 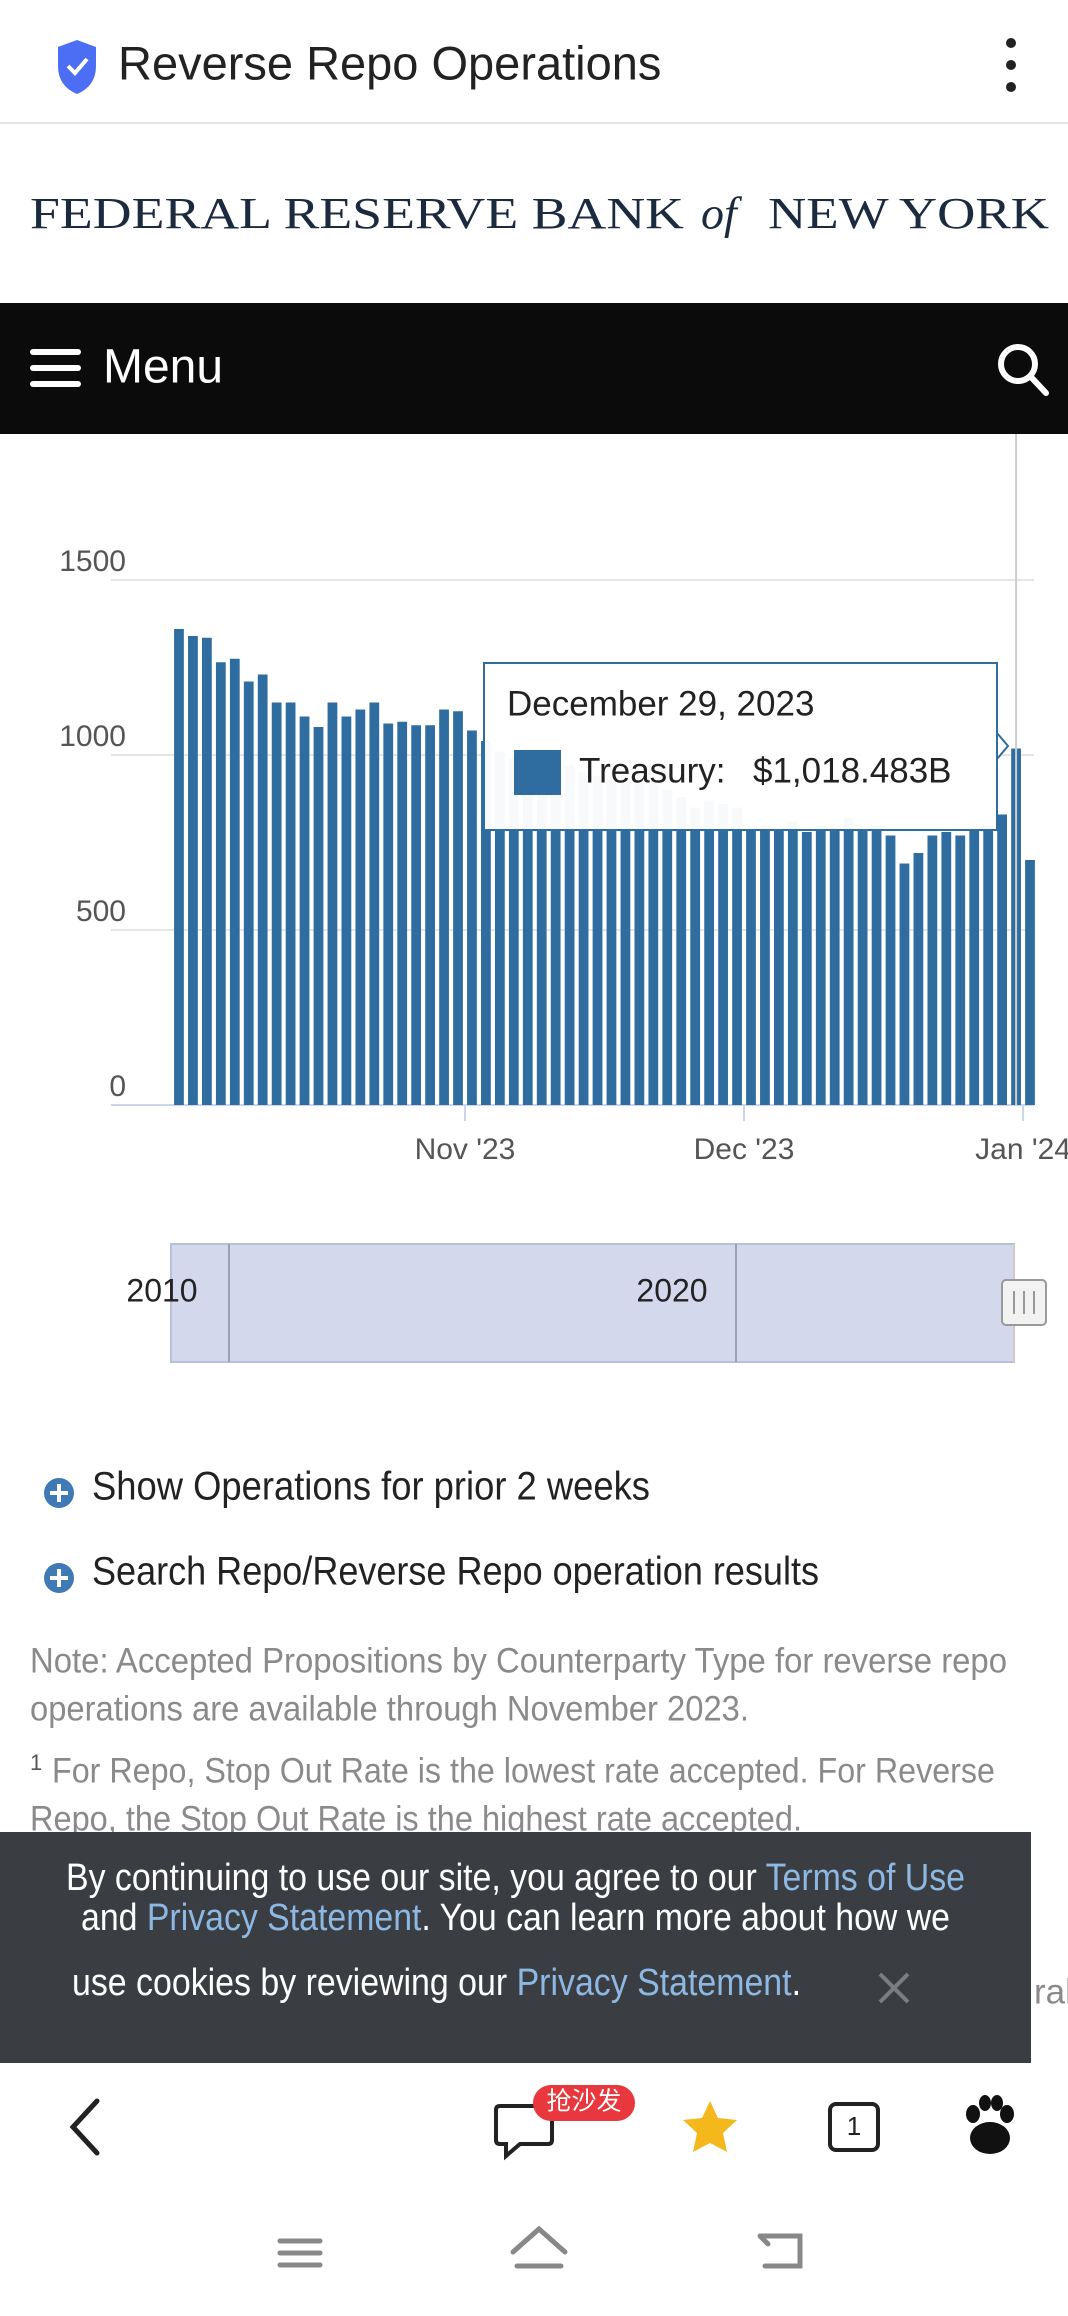 What do you see at coordinates (1023, 370) in the screenshot?
I see `search-icon` at bounding box center [1023, 370].